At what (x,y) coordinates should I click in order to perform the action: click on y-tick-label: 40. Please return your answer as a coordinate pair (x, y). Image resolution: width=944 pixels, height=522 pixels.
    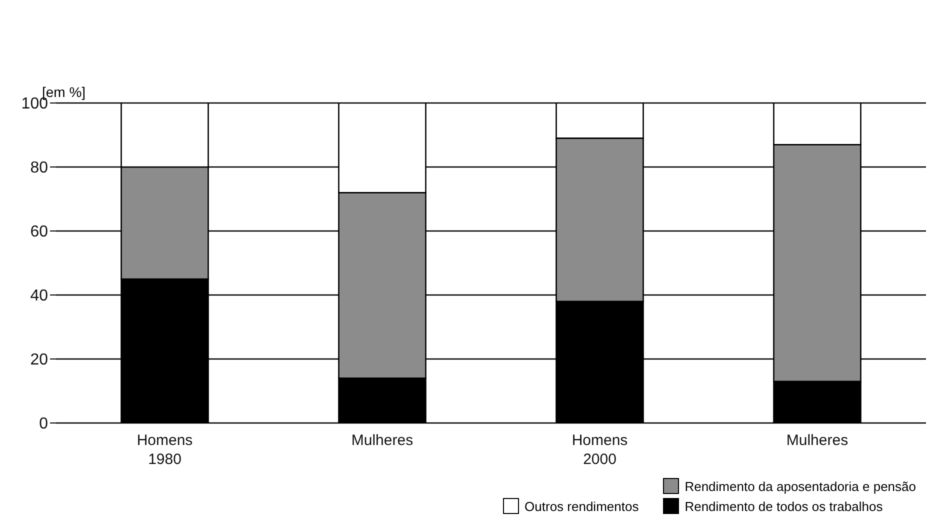
    Looking at the image, I should click on (39, 296).